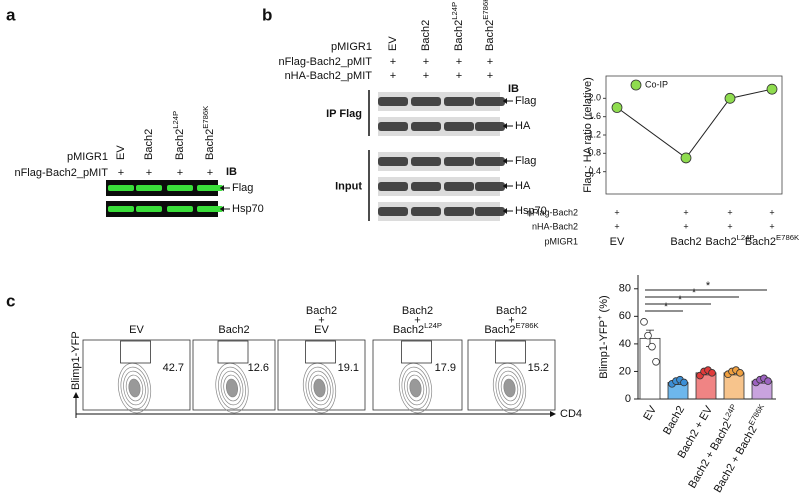 The image size is (800, 502). Describe the element at coordinates (656, 84) in the screenshot. I see `legend-label: Co-IP` at that location.